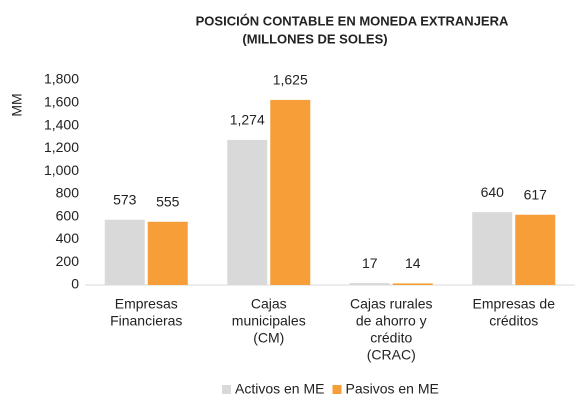 Image resolution: width=587 pixels, height=401 pixels. Describe the element at coordinates (61, 170) in the screenshot. I see `y-tick-label: 1,000` at that location.